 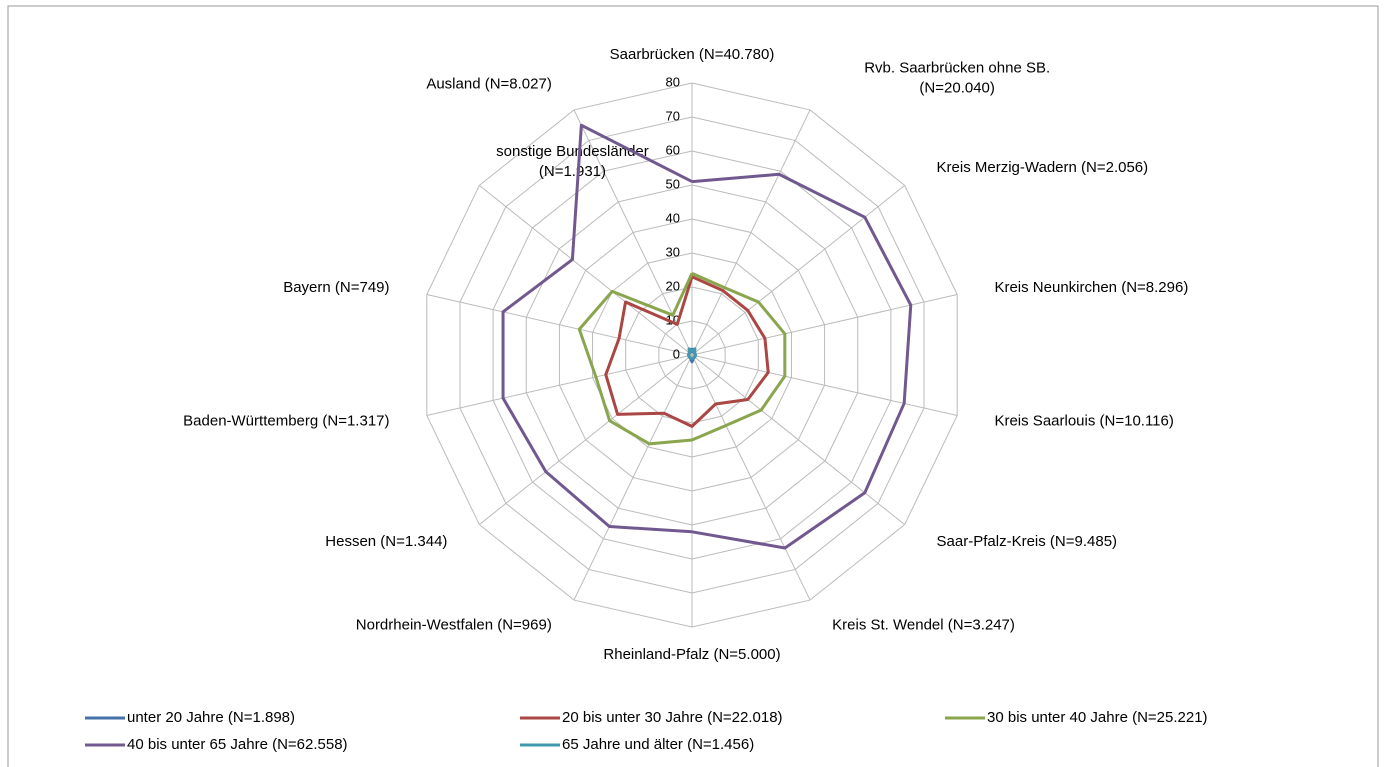 I want to click on category-label: Kreis St. Wendel (N=3.247), so click(x=923, y=624).